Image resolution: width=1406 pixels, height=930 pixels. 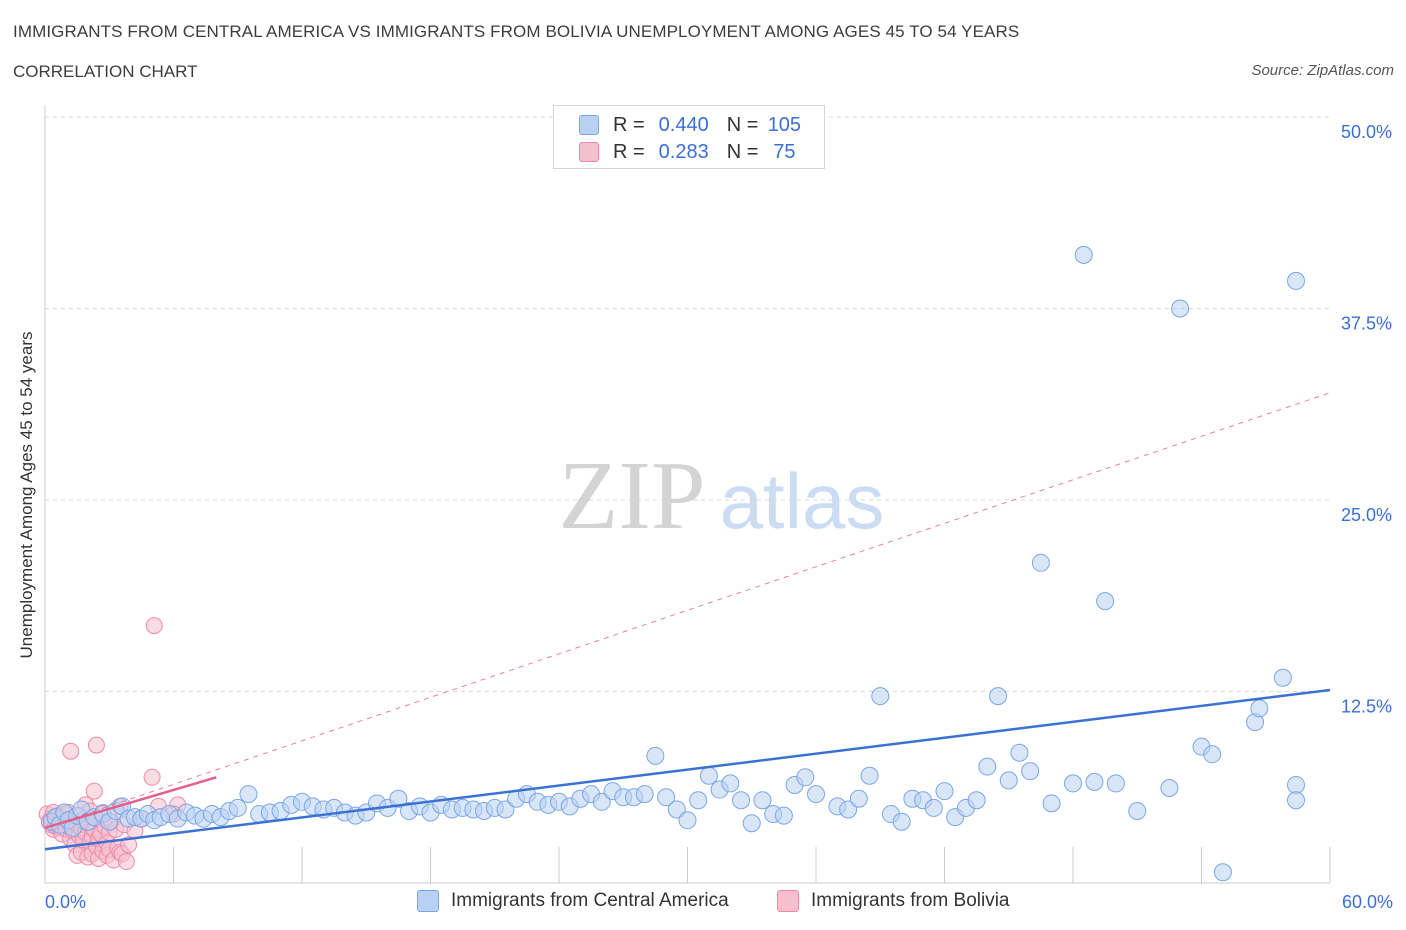 What do you see at coordinates (428, 901) in the screenshot?
I see `bottom-legend-swatch-central-america` at bounding box center [428, 901].